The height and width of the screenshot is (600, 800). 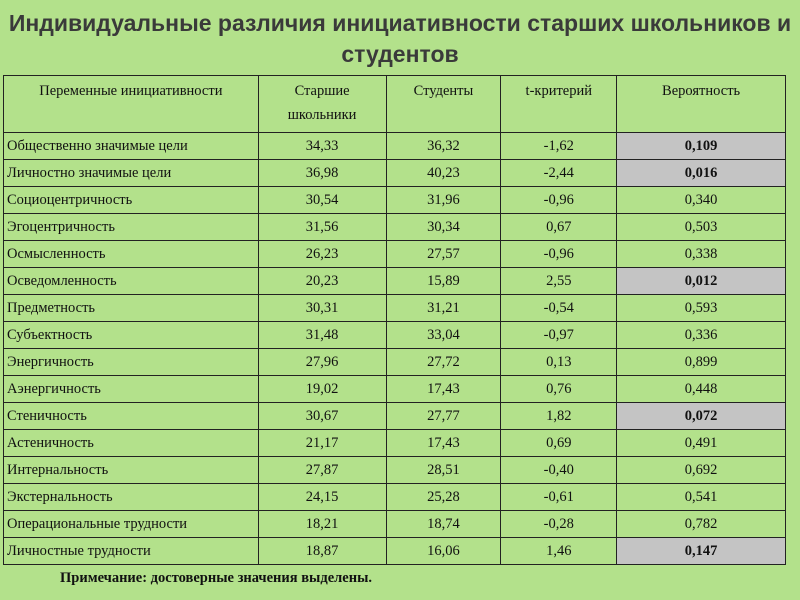 What do you see at coordinates (701, 524) in the screenshot?
I see `cell-probability: 0,782` at bounding box center [701, 524].